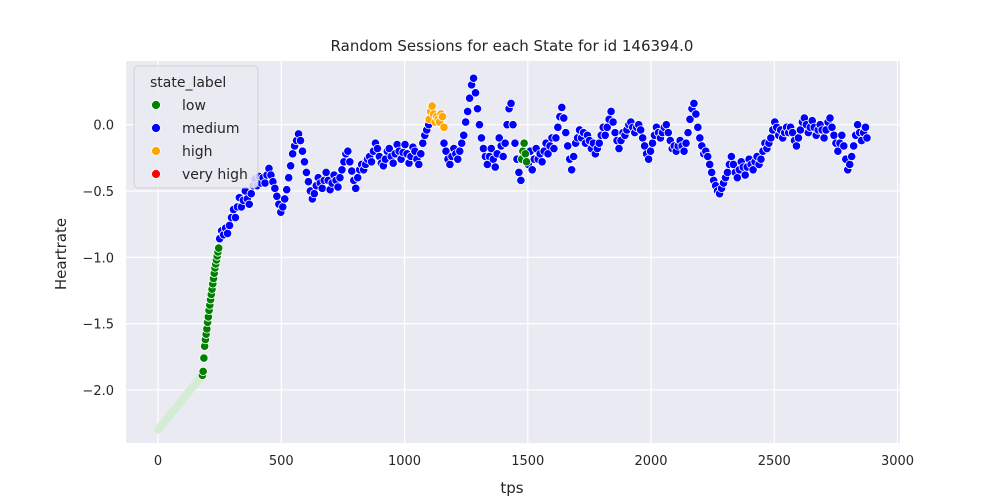 The width and height of the screenshot is (1000, 500). Describe the element at coordinates (98, 192) in the screenshot. I see `y-tick-label: −0.5` at that location.